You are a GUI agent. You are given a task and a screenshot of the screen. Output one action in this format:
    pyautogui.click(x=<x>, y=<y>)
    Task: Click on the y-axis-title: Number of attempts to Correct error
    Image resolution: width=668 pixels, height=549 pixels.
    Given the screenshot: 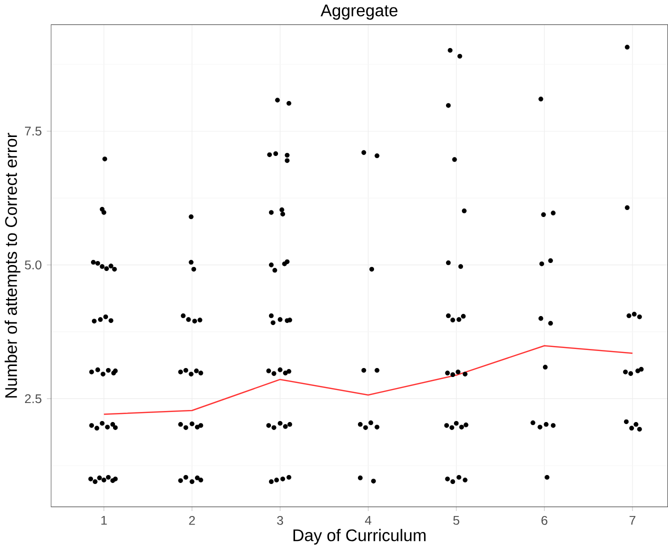 What is the action you would take?
    pyautogui.click(x=12, y=265)
    